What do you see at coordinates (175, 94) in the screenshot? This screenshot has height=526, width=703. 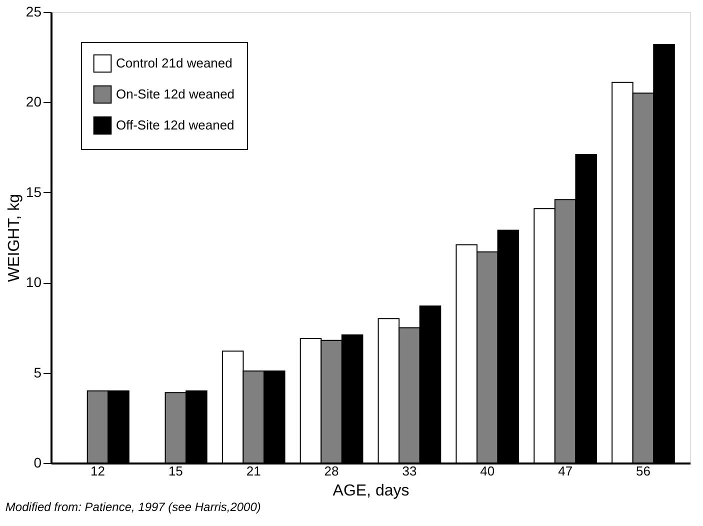 I see `legend-label: On-Site 12d weaned` at bounding box center [175, 94].